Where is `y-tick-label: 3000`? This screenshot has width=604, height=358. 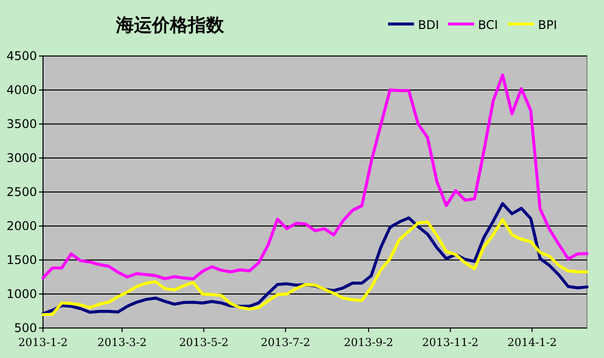
y-tick-label: 3000 is located at coordinates (21, 158).